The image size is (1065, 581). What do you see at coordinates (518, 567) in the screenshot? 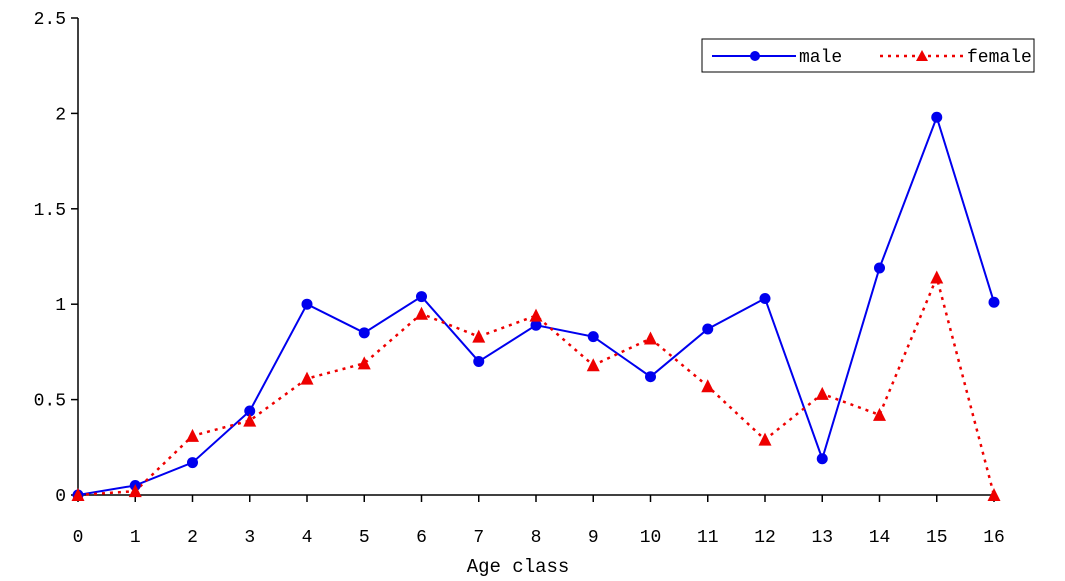
I see `x-axis-title: Age class` at bounding box center [518, 567].